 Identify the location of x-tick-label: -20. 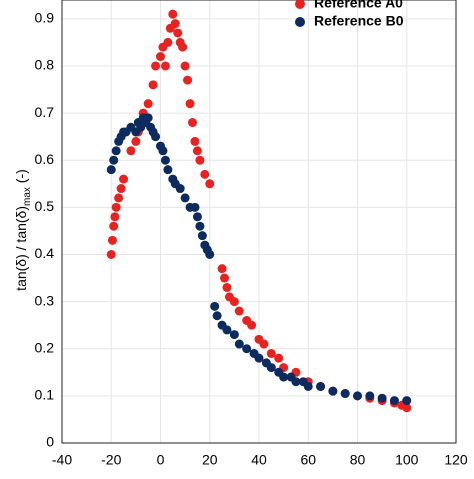
(111, 460).